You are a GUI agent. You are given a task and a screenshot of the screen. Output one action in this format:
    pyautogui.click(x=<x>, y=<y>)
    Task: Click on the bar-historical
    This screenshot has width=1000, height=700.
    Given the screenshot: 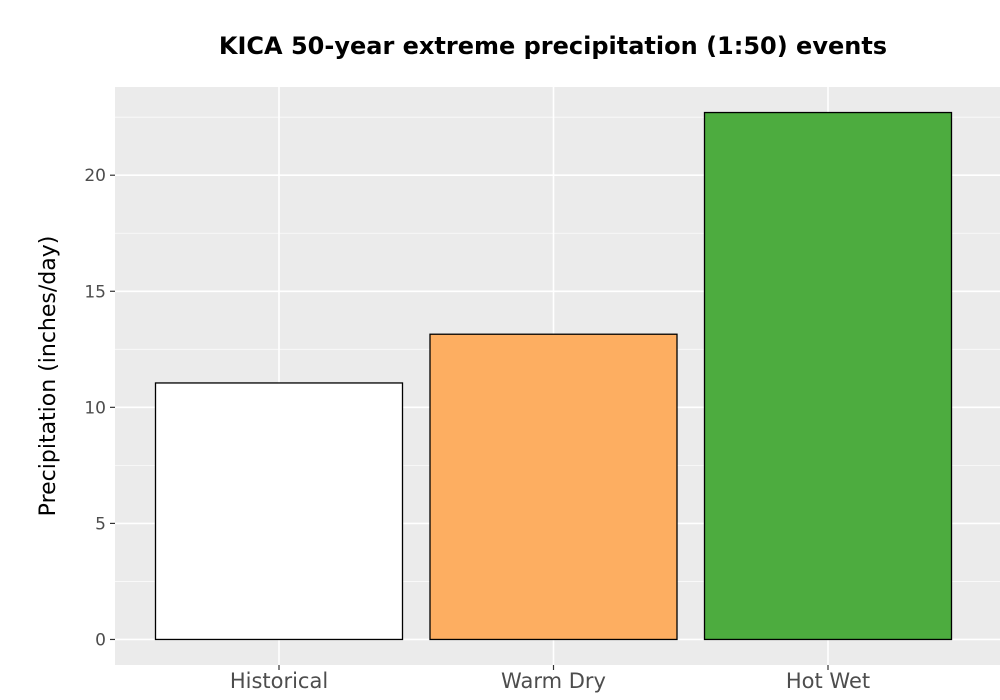 What is the action you would take?
    pyautogui.click(x=279, y=511)
    